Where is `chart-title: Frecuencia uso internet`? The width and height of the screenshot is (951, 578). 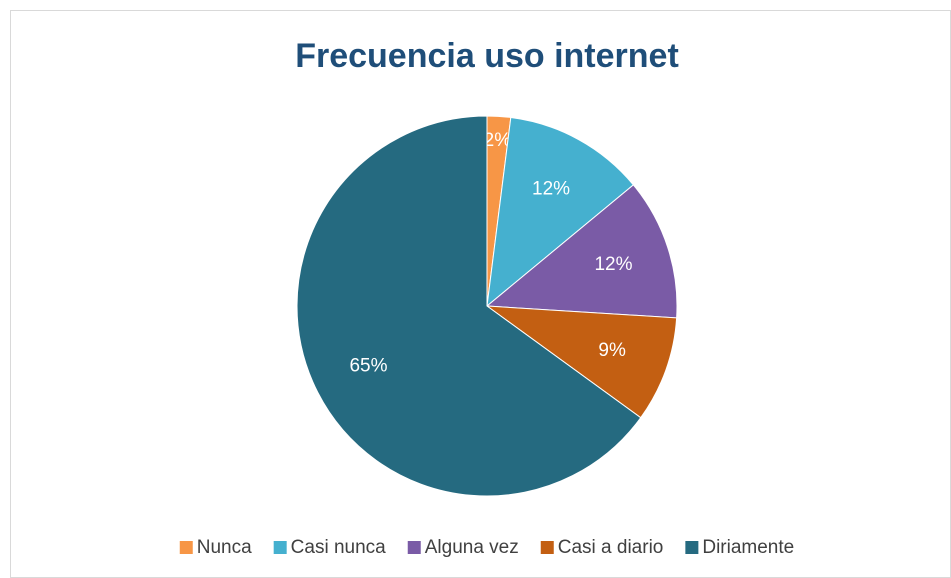
chart-title: Frecuencia uso internet is located at coordinates (487, 56).